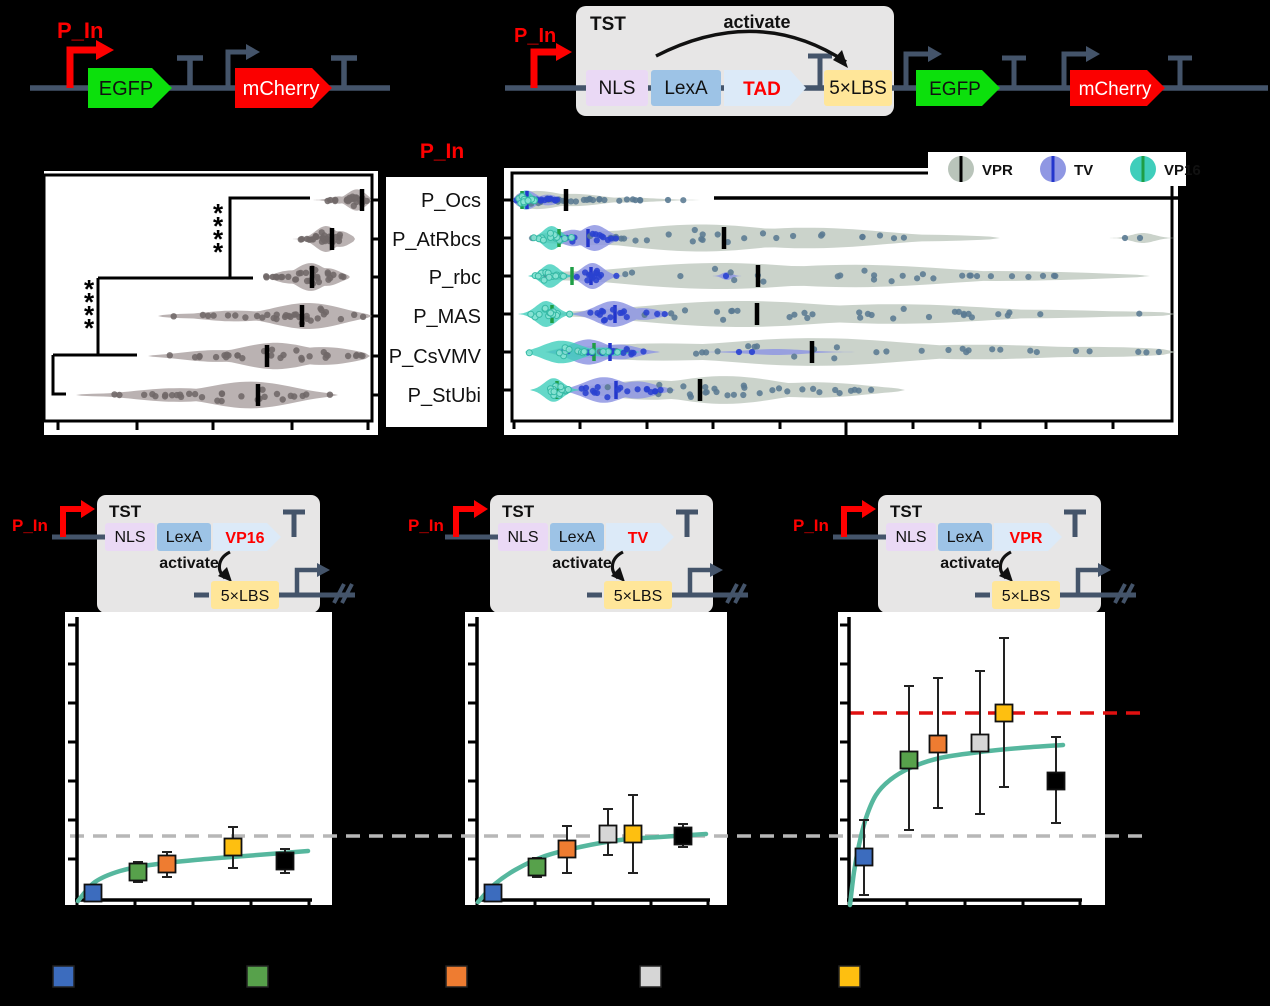 Image resolution: width=1270 pixels, height=1006 pixels. I want to click on promoter-label: P_Ocs, so click(451, 201).